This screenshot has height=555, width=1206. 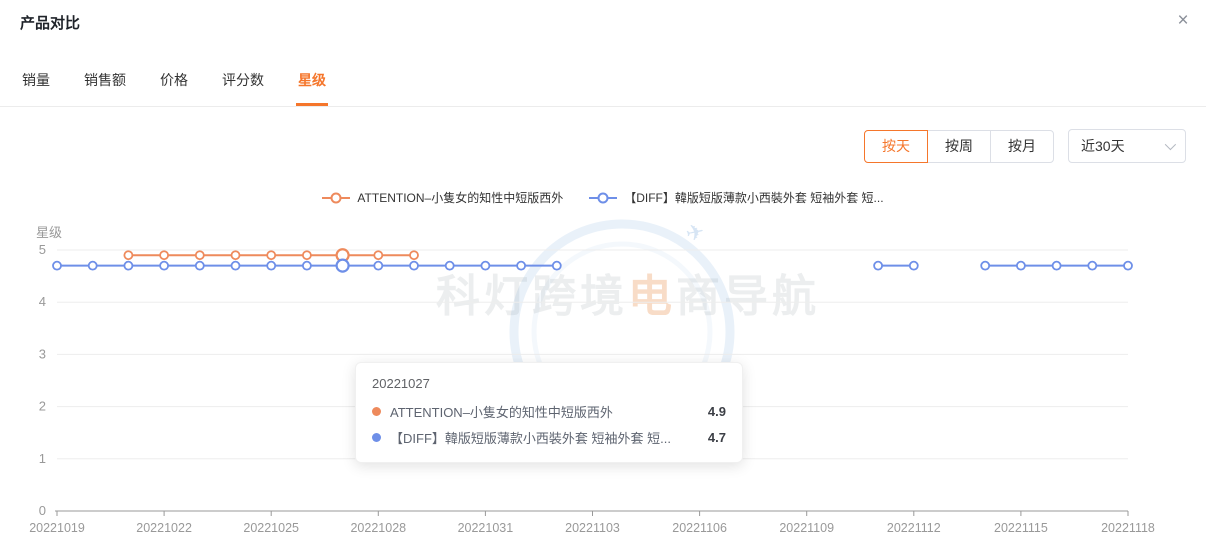 I want to click on close-button: ×, so click(x=1183, y=21).